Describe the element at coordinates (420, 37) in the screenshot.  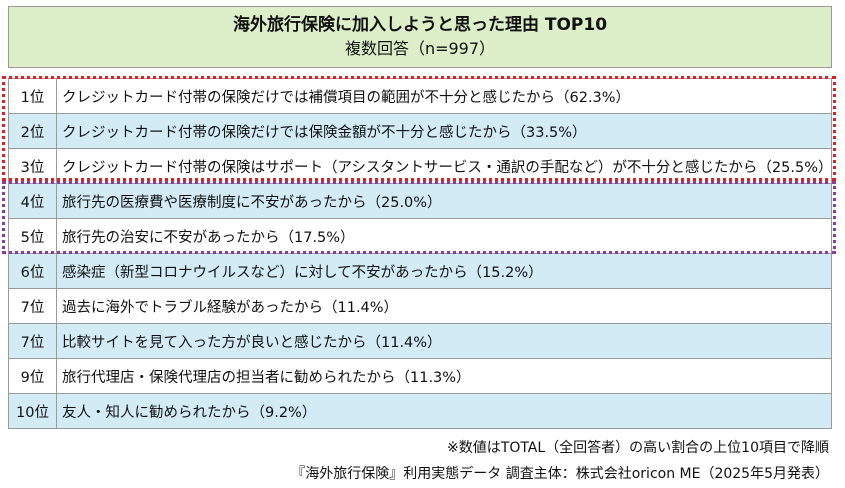
I see `title-header: 海外旅行保険に加入しようと思った理由 TOP10 複数回答（n=997）` at that location.